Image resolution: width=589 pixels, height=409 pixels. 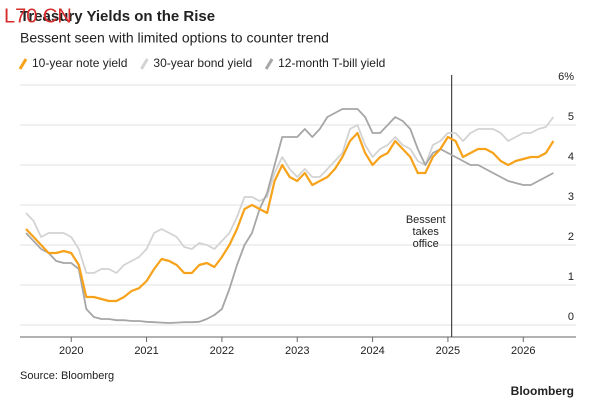 What do you see at coordinates (67, 376) in the screenshot?
I see `source: Source: Bloomberg` at bounding box center [67, 376].